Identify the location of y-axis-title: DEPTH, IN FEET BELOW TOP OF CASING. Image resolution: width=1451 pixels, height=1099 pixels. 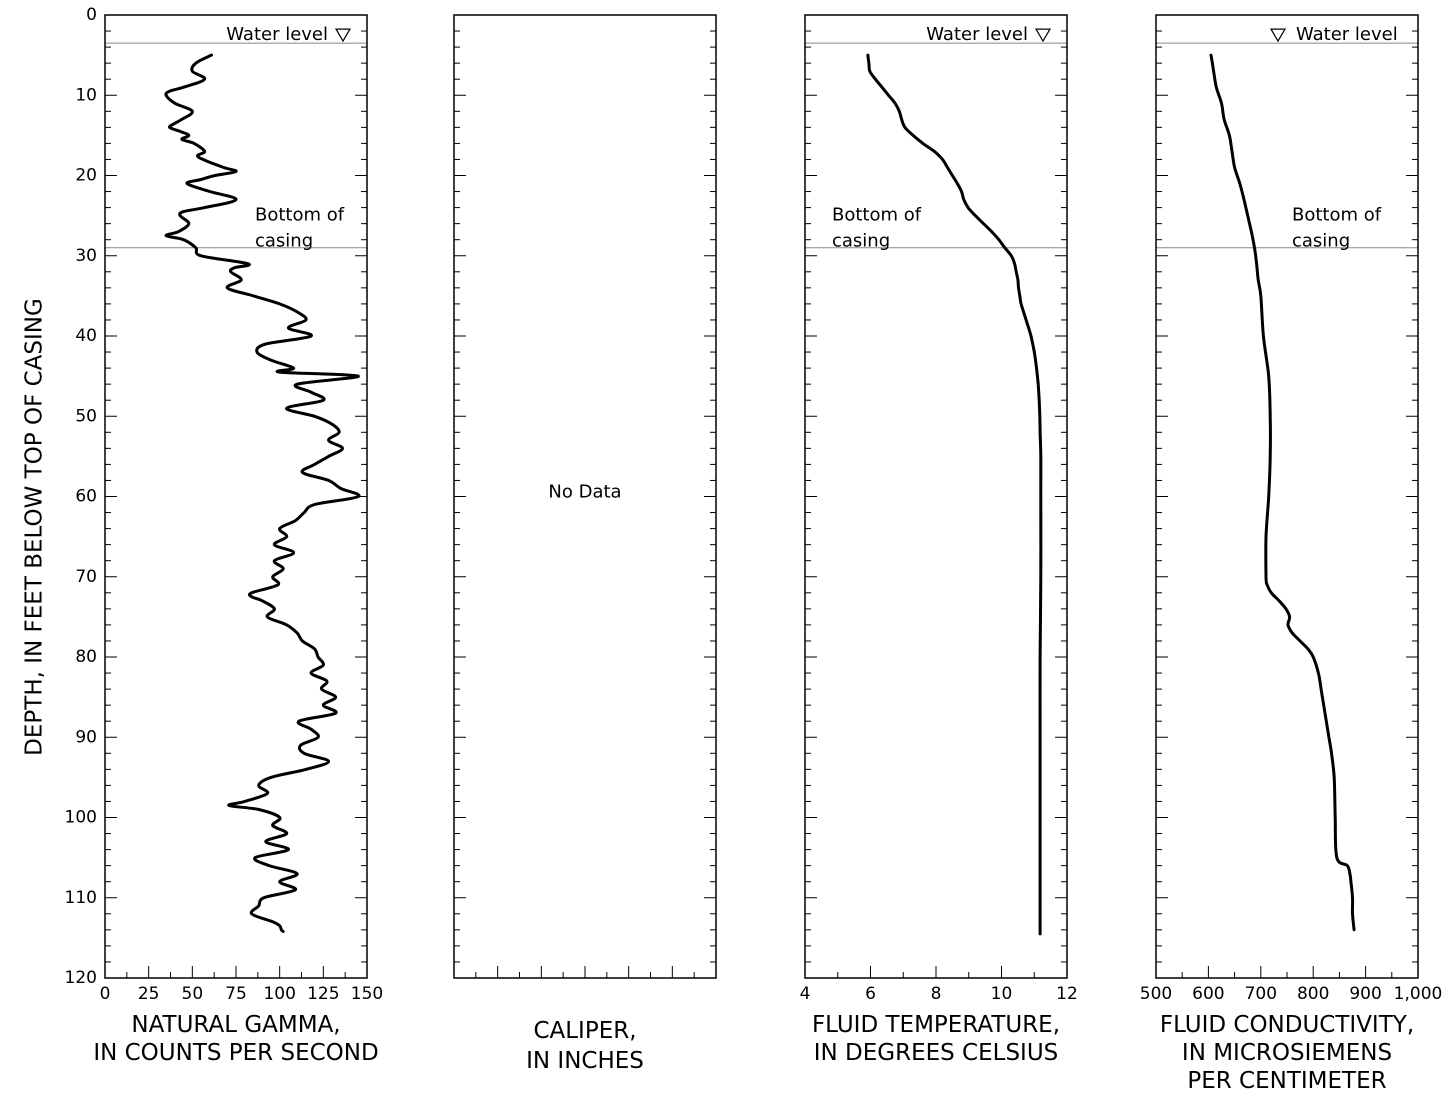
(35, 527).